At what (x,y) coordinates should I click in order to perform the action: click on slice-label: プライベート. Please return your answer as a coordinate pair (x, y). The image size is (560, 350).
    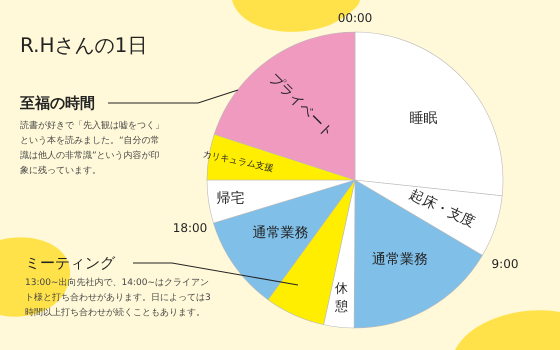
    Looking at the image, I should click on (301, 105).